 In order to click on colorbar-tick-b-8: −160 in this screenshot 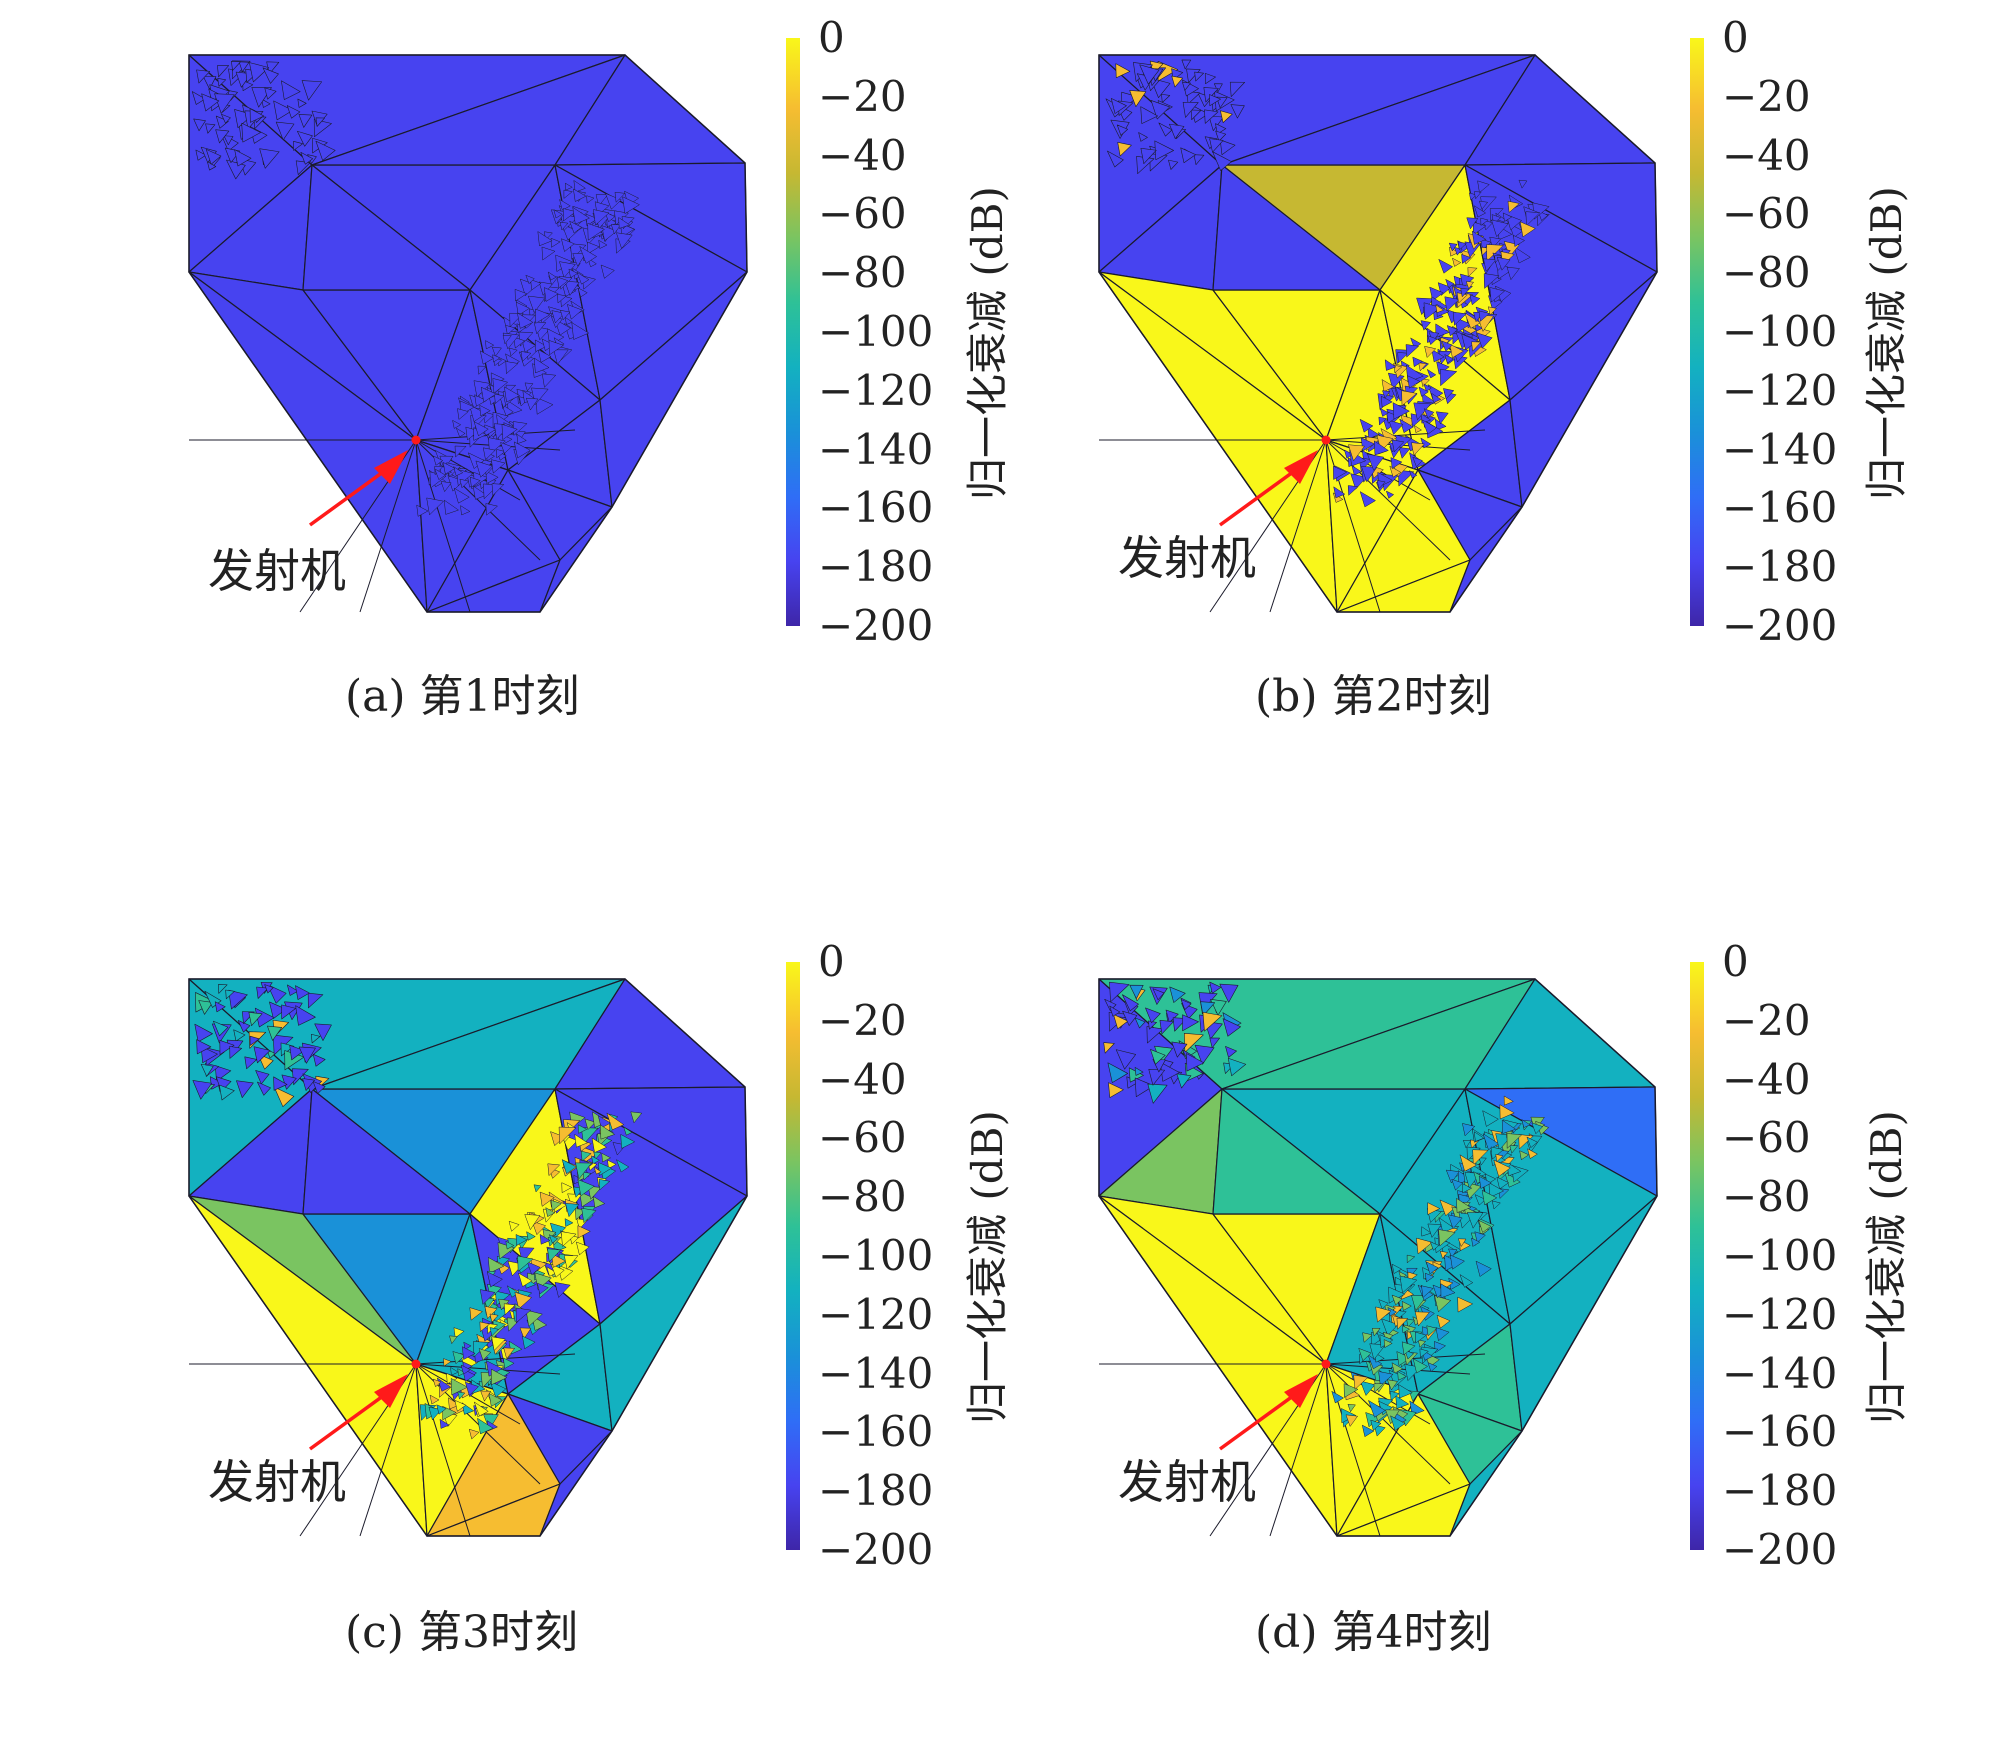, I will do `click(1780, 508)`.